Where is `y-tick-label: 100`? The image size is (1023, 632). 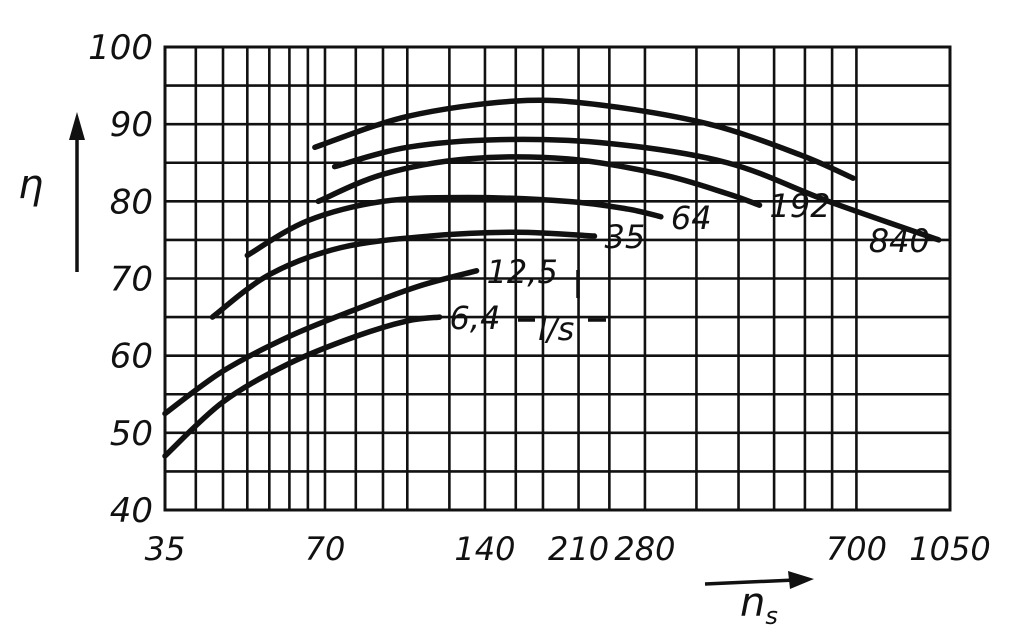 y-tick-label: 100 is located at coordinates (120, 48).